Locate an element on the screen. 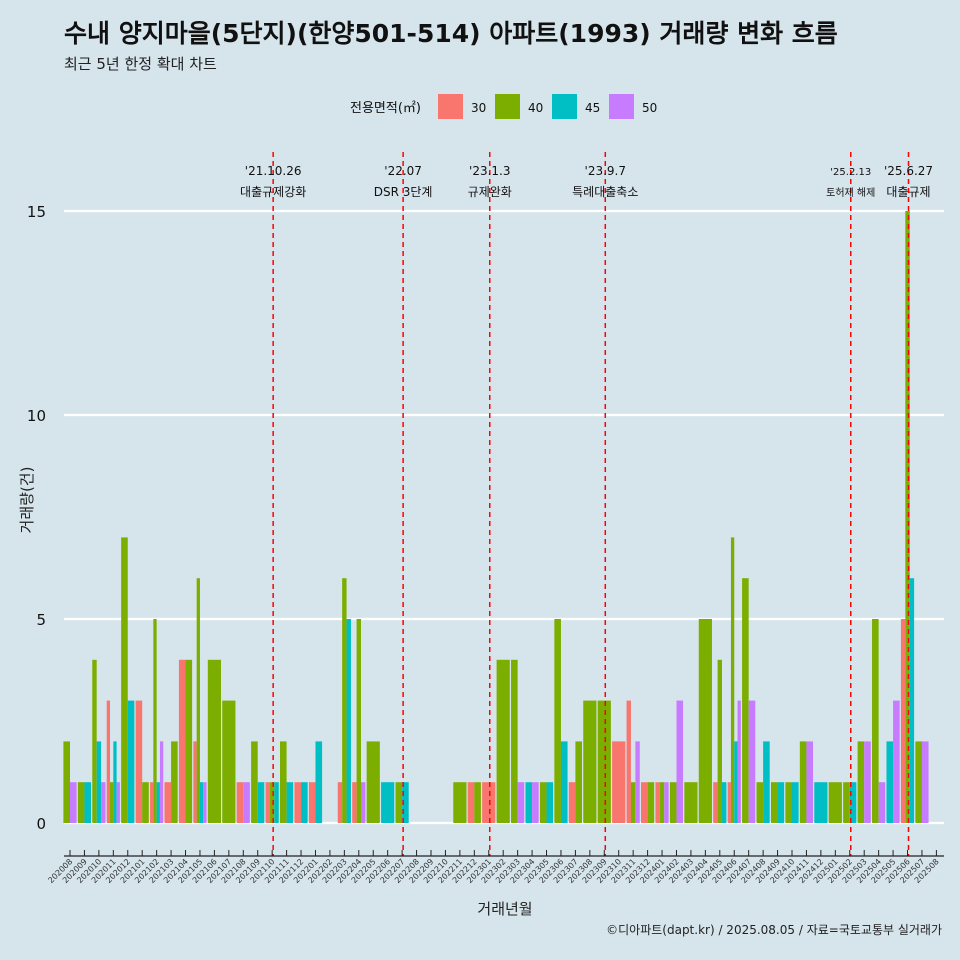 This screenshot has height=960, width=960. chart-subtitle: 최근 5년 한정 확대 차트 is located at coordinates (140, 64).